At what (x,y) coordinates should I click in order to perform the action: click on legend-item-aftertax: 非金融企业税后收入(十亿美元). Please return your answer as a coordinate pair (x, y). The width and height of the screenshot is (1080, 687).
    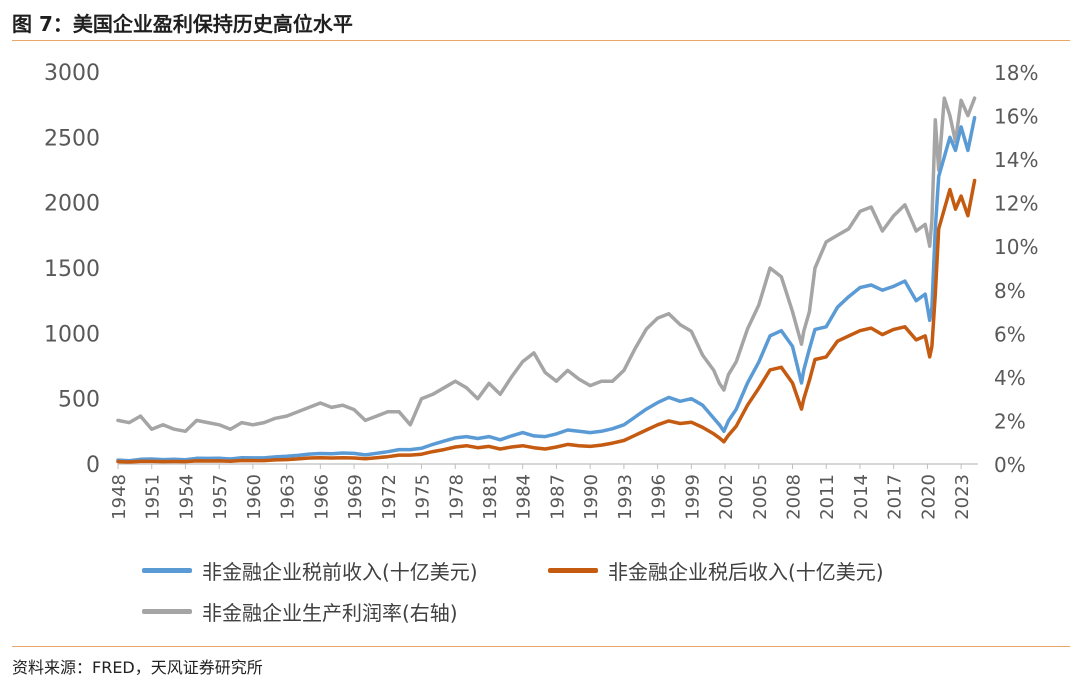
    Looking at the image, I should click on (716, 570).